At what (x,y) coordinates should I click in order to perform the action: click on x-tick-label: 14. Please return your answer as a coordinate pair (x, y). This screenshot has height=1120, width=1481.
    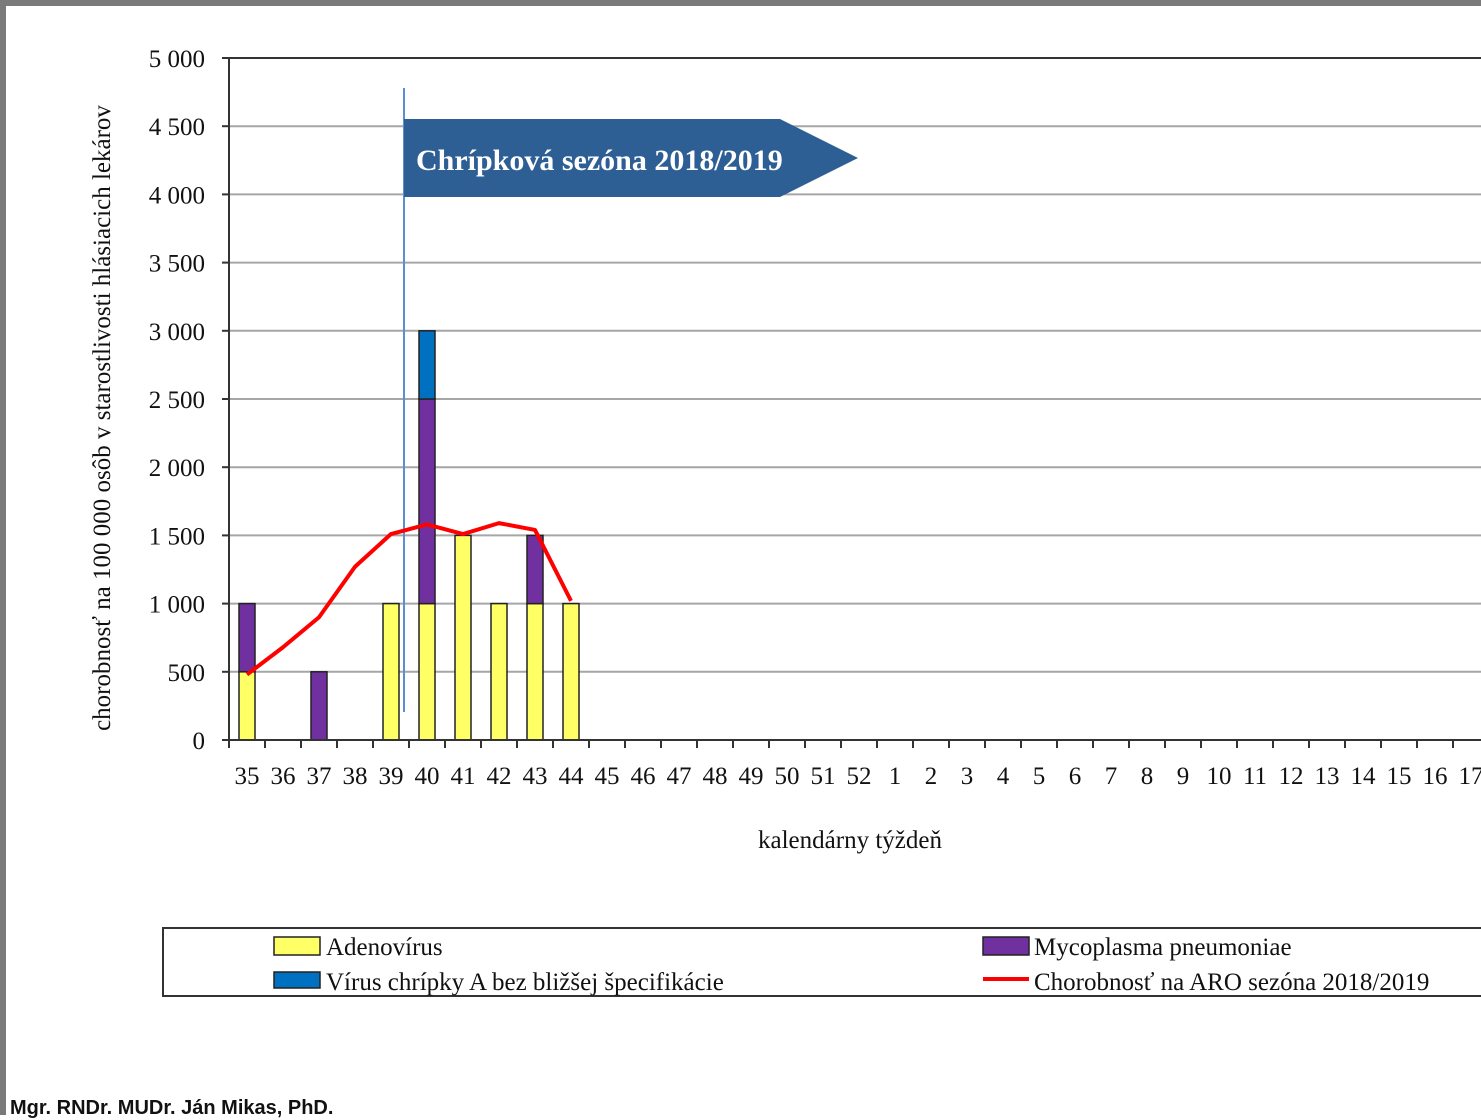
    Looking at the image, I should click on (1364, 776).